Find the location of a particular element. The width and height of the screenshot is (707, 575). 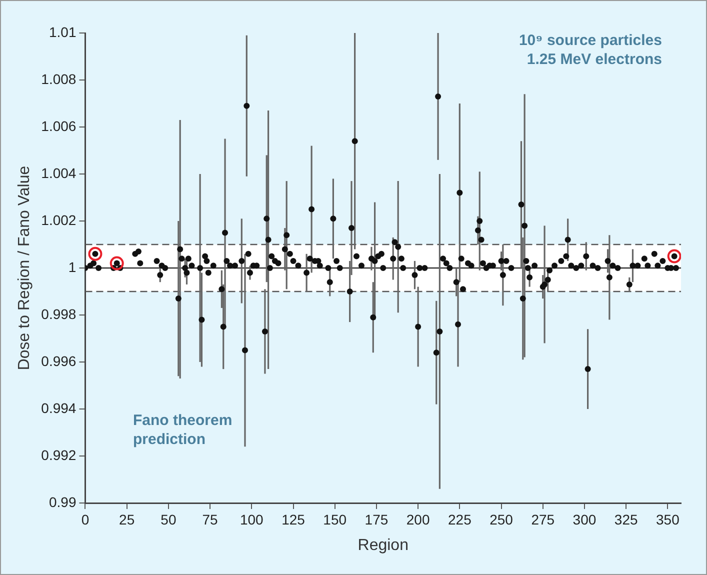

x-tick-label: 125 is located at coordinates (294, 519).